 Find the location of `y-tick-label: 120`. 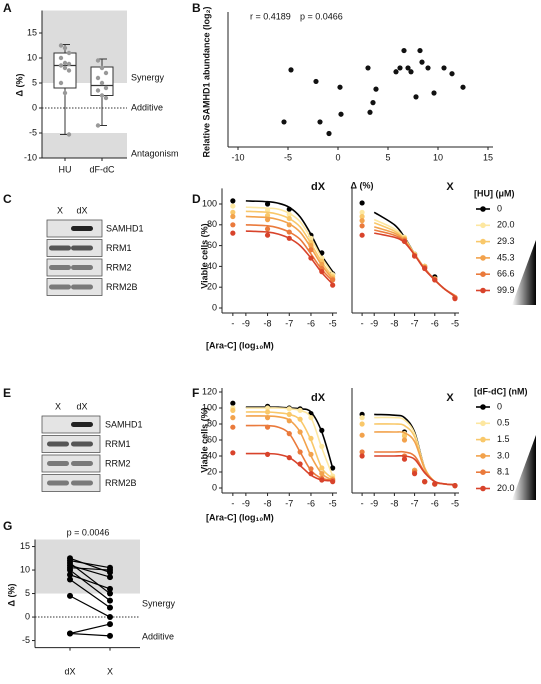

y-tick-label: 120 is located at coordinates (209, 391).